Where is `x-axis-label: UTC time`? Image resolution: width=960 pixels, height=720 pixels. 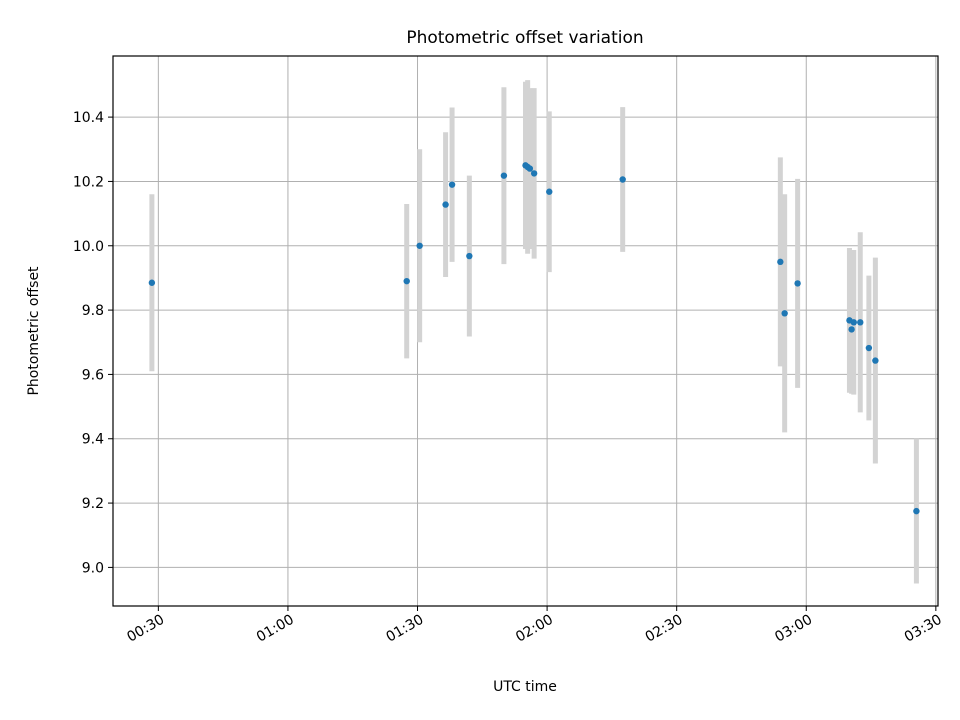
x-axis-label: UTC time is located at coordinates (525, 687).